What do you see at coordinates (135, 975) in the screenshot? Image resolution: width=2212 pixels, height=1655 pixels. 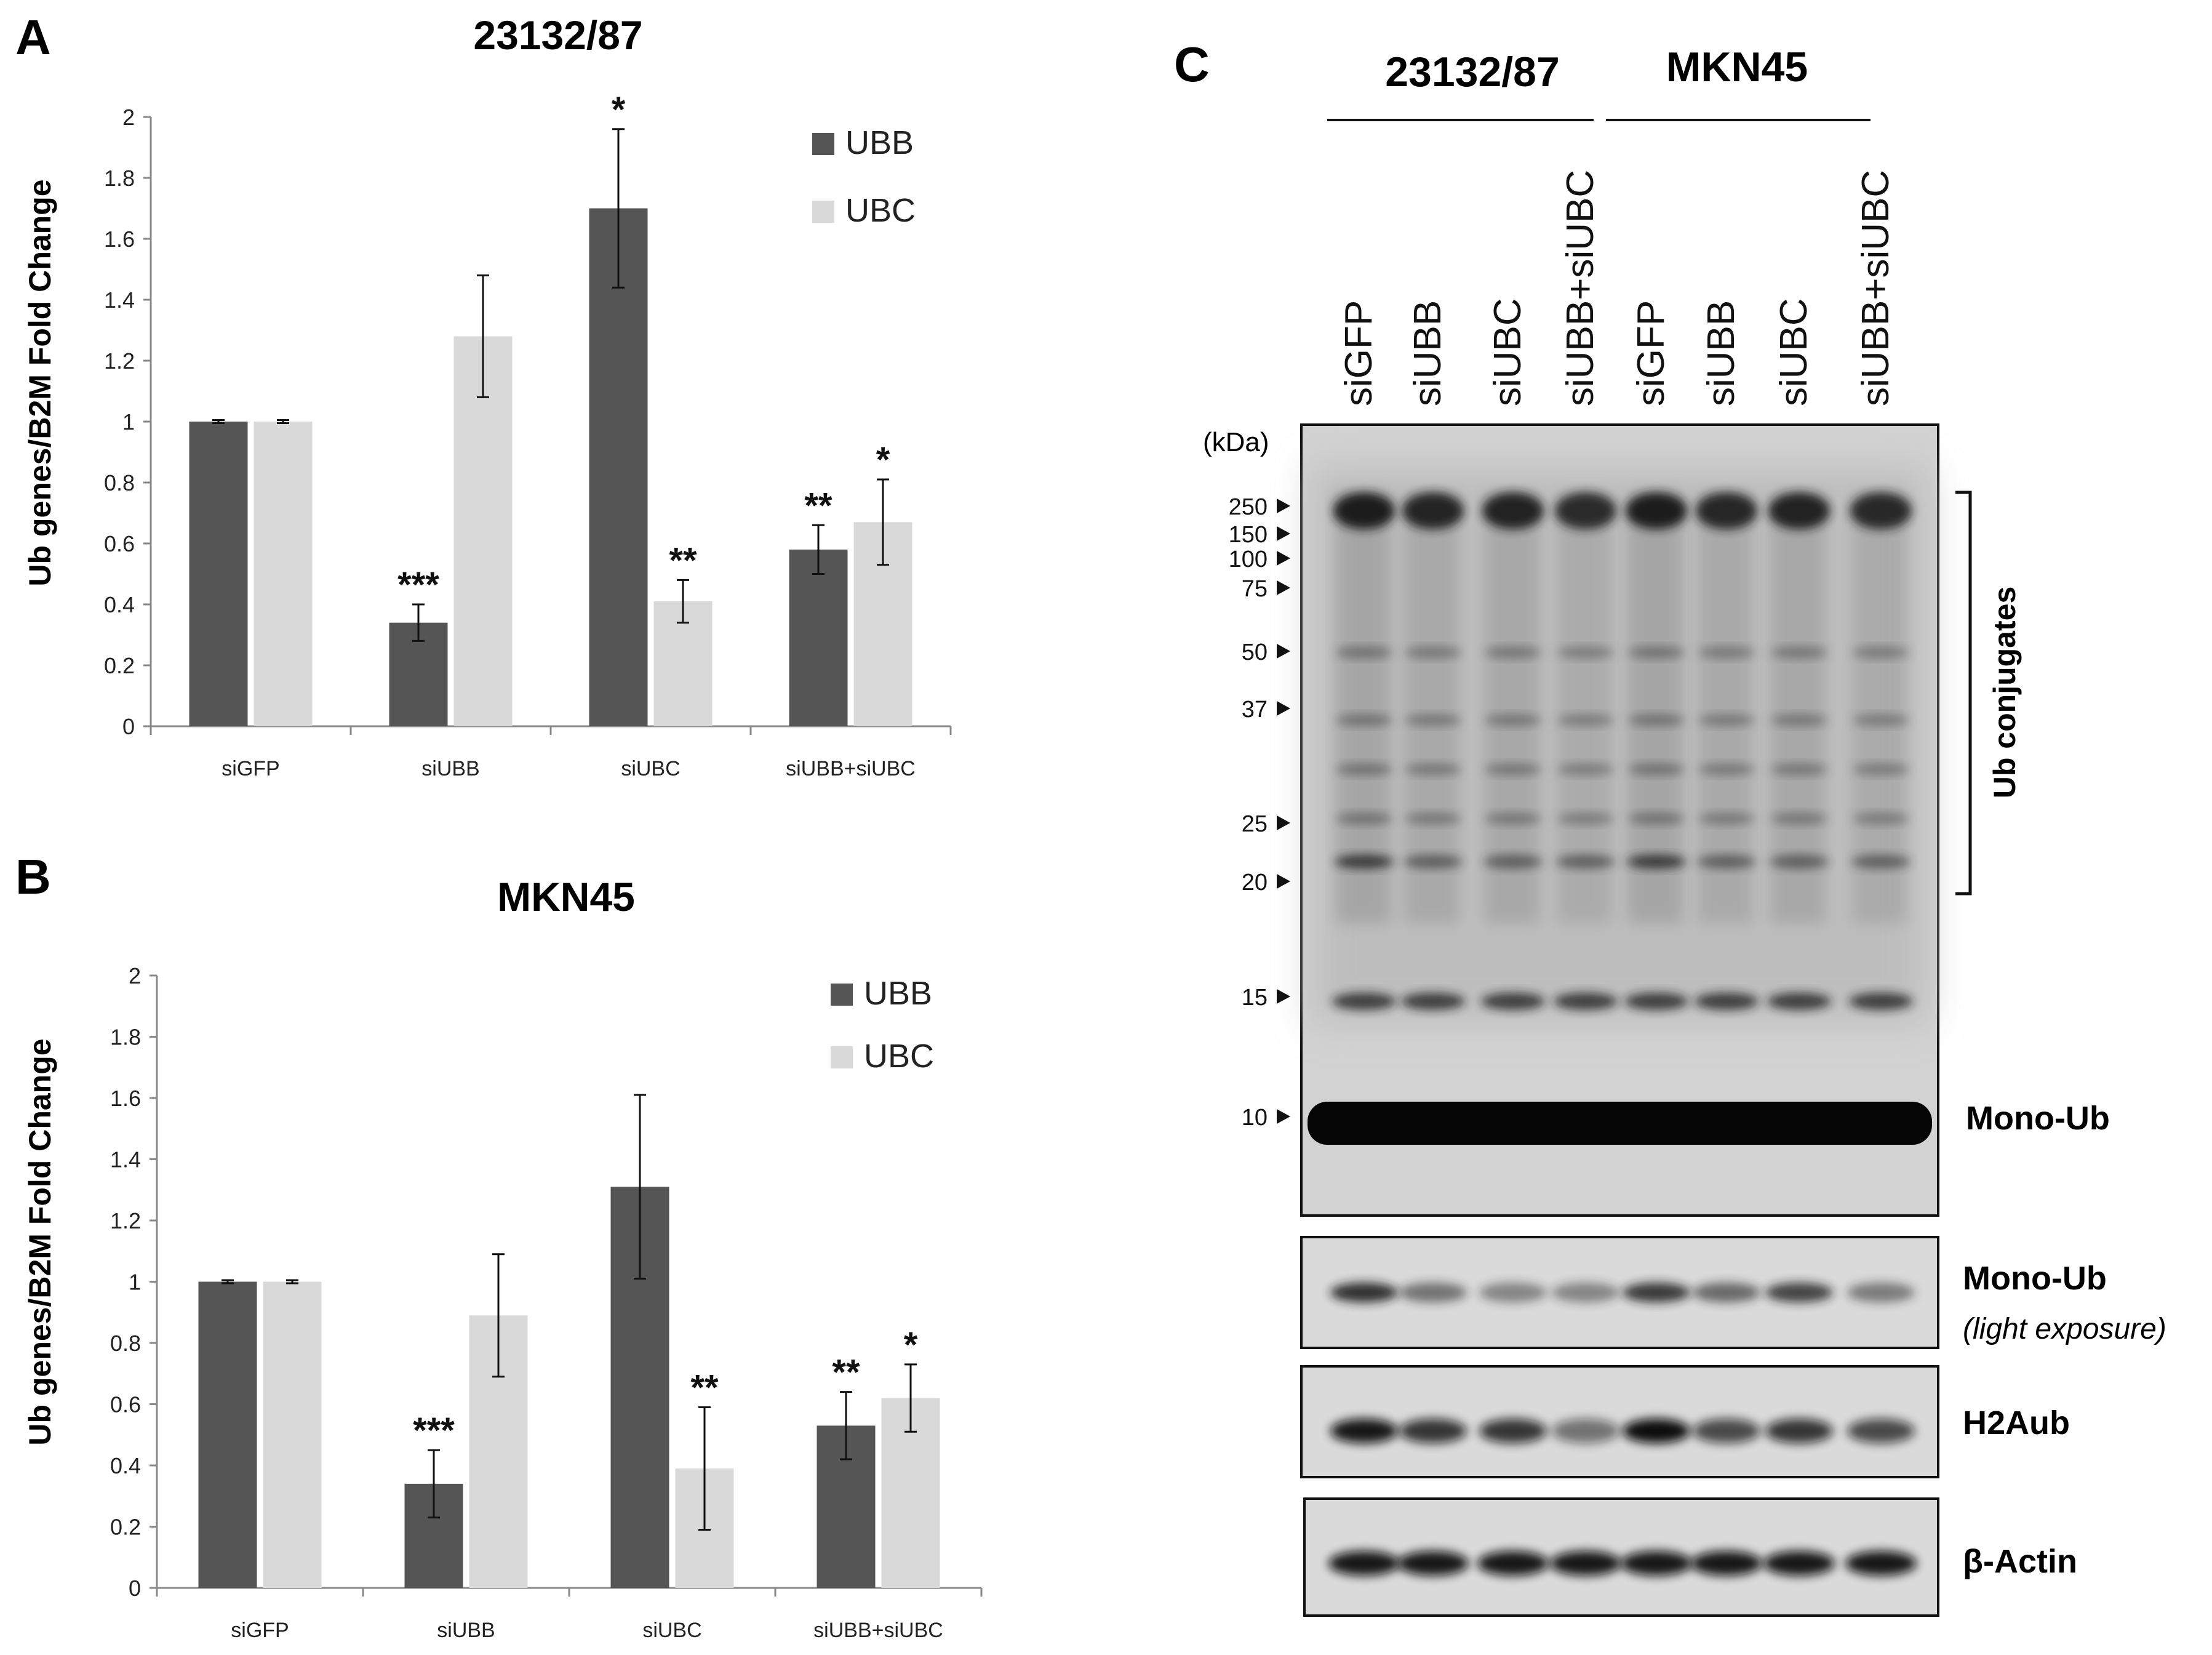 I see `y-tick-label: 2` at bounding box center [135, 975].